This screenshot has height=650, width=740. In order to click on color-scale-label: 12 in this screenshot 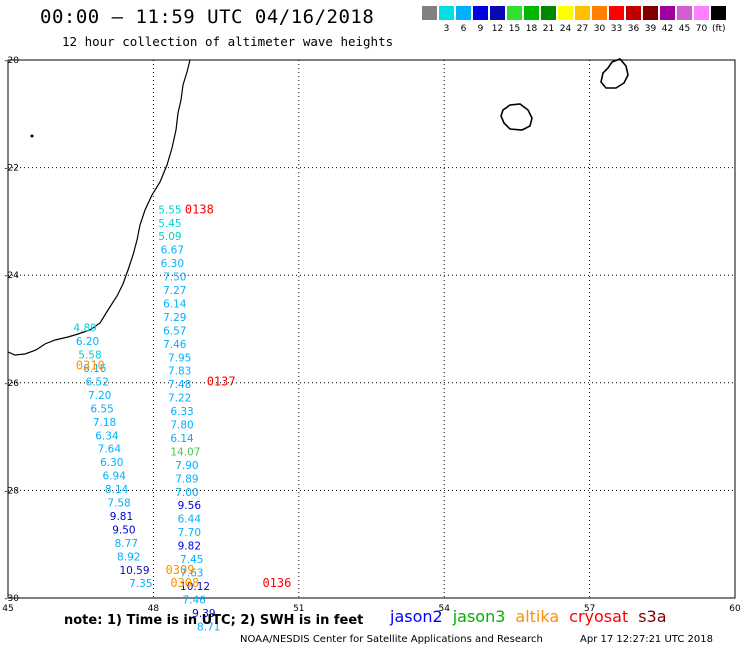, I will do `click(497, 29)`.